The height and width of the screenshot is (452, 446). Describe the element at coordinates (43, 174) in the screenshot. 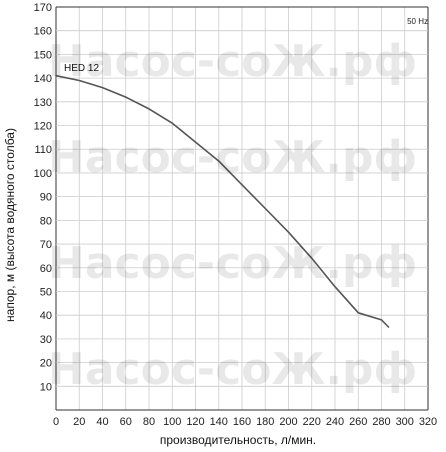

I see `y-tick-label: 100` at that location.